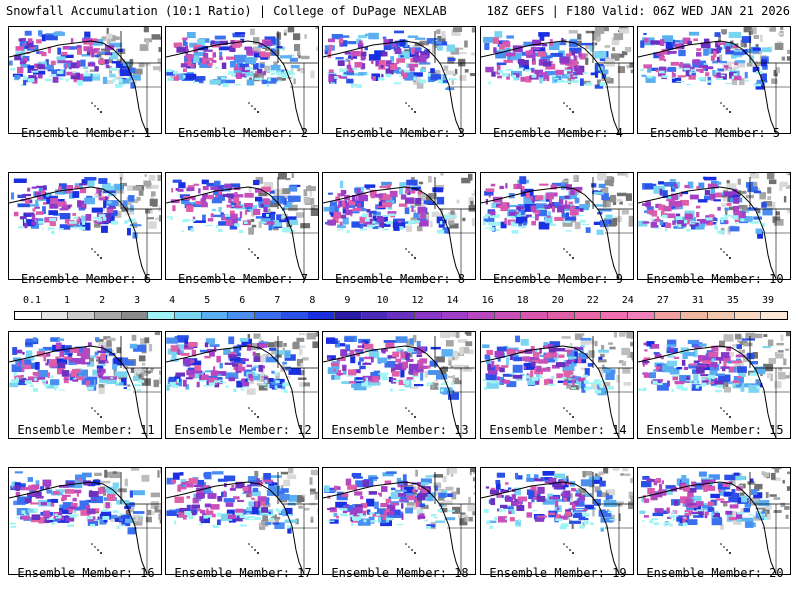  I want to click on ensemble-member-label: Ensemble Member: 9, so click(558, 279).